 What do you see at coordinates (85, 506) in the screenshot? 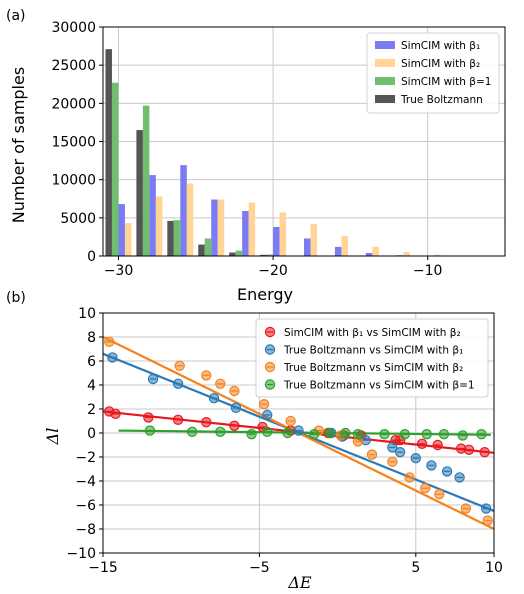
I see `panel-b-y-tick-label: −6` at bounding box center [85, 506].